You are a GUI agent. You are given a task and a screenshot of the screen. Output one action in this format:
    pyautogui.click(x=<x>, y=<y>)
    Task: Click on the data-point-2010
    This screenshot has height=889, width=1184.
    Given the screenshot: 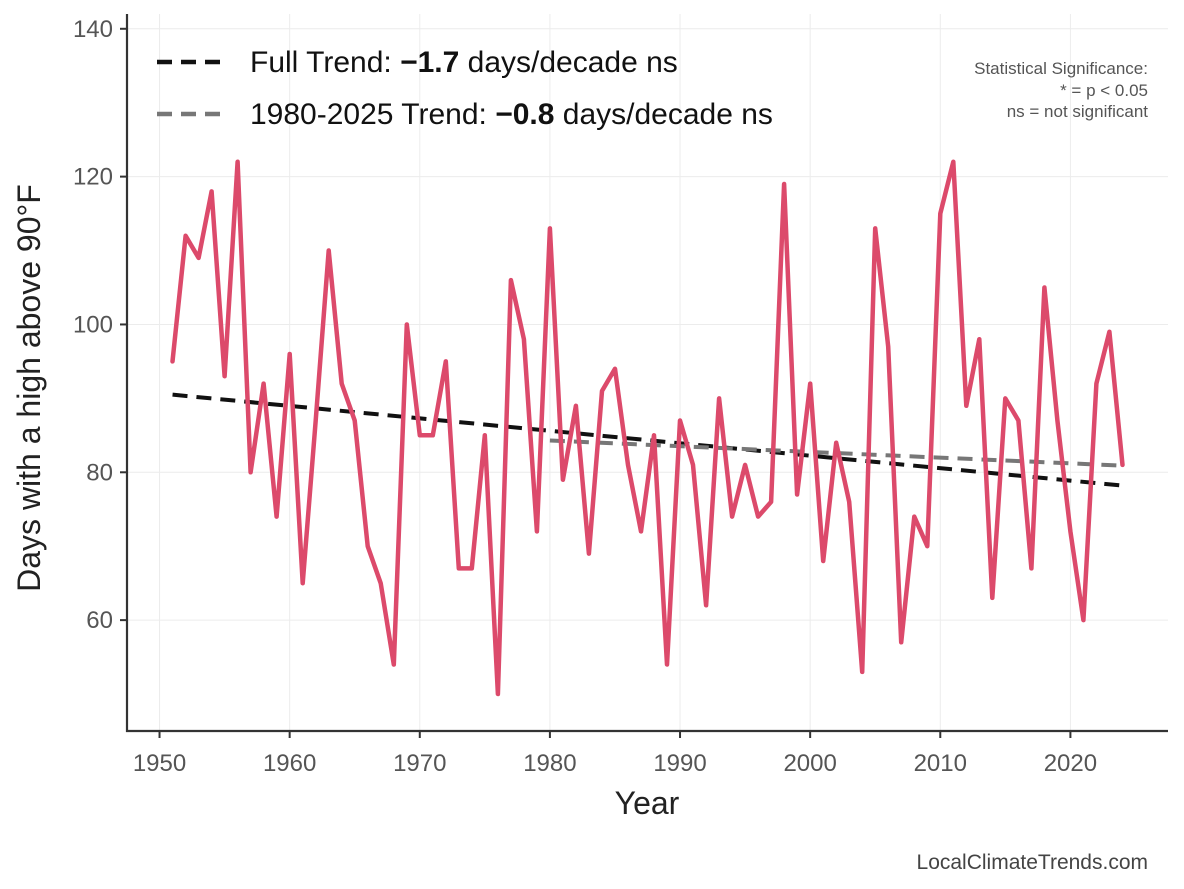 What is the action you would take?
    pyautogui.click(x=940, y=213)
    